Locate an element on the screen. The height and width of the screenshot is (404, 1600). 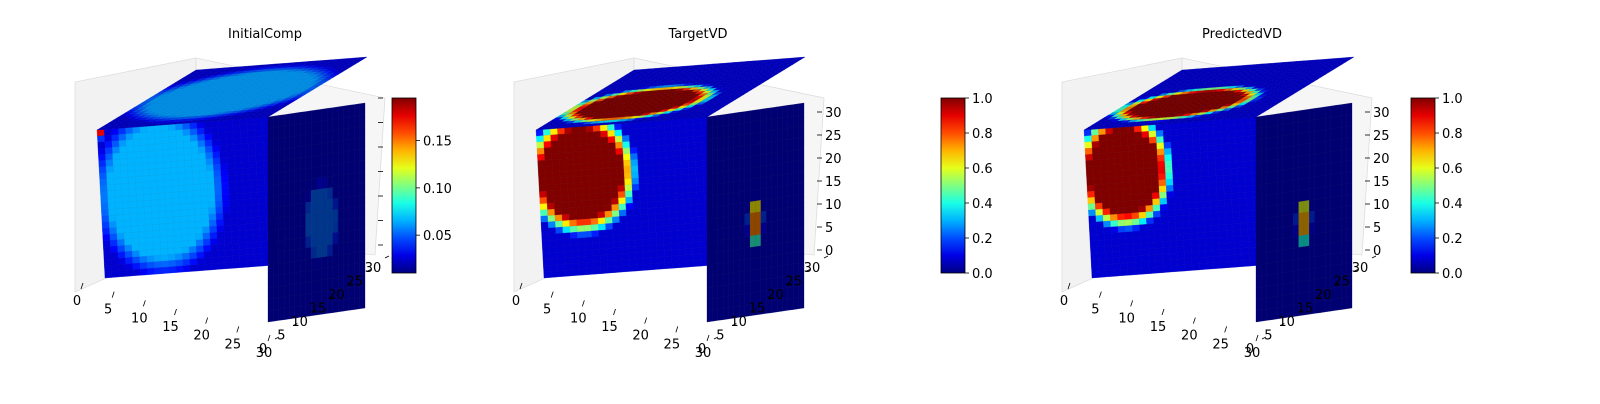
x-tick-label: 25 is located at coordinates (672, 344).